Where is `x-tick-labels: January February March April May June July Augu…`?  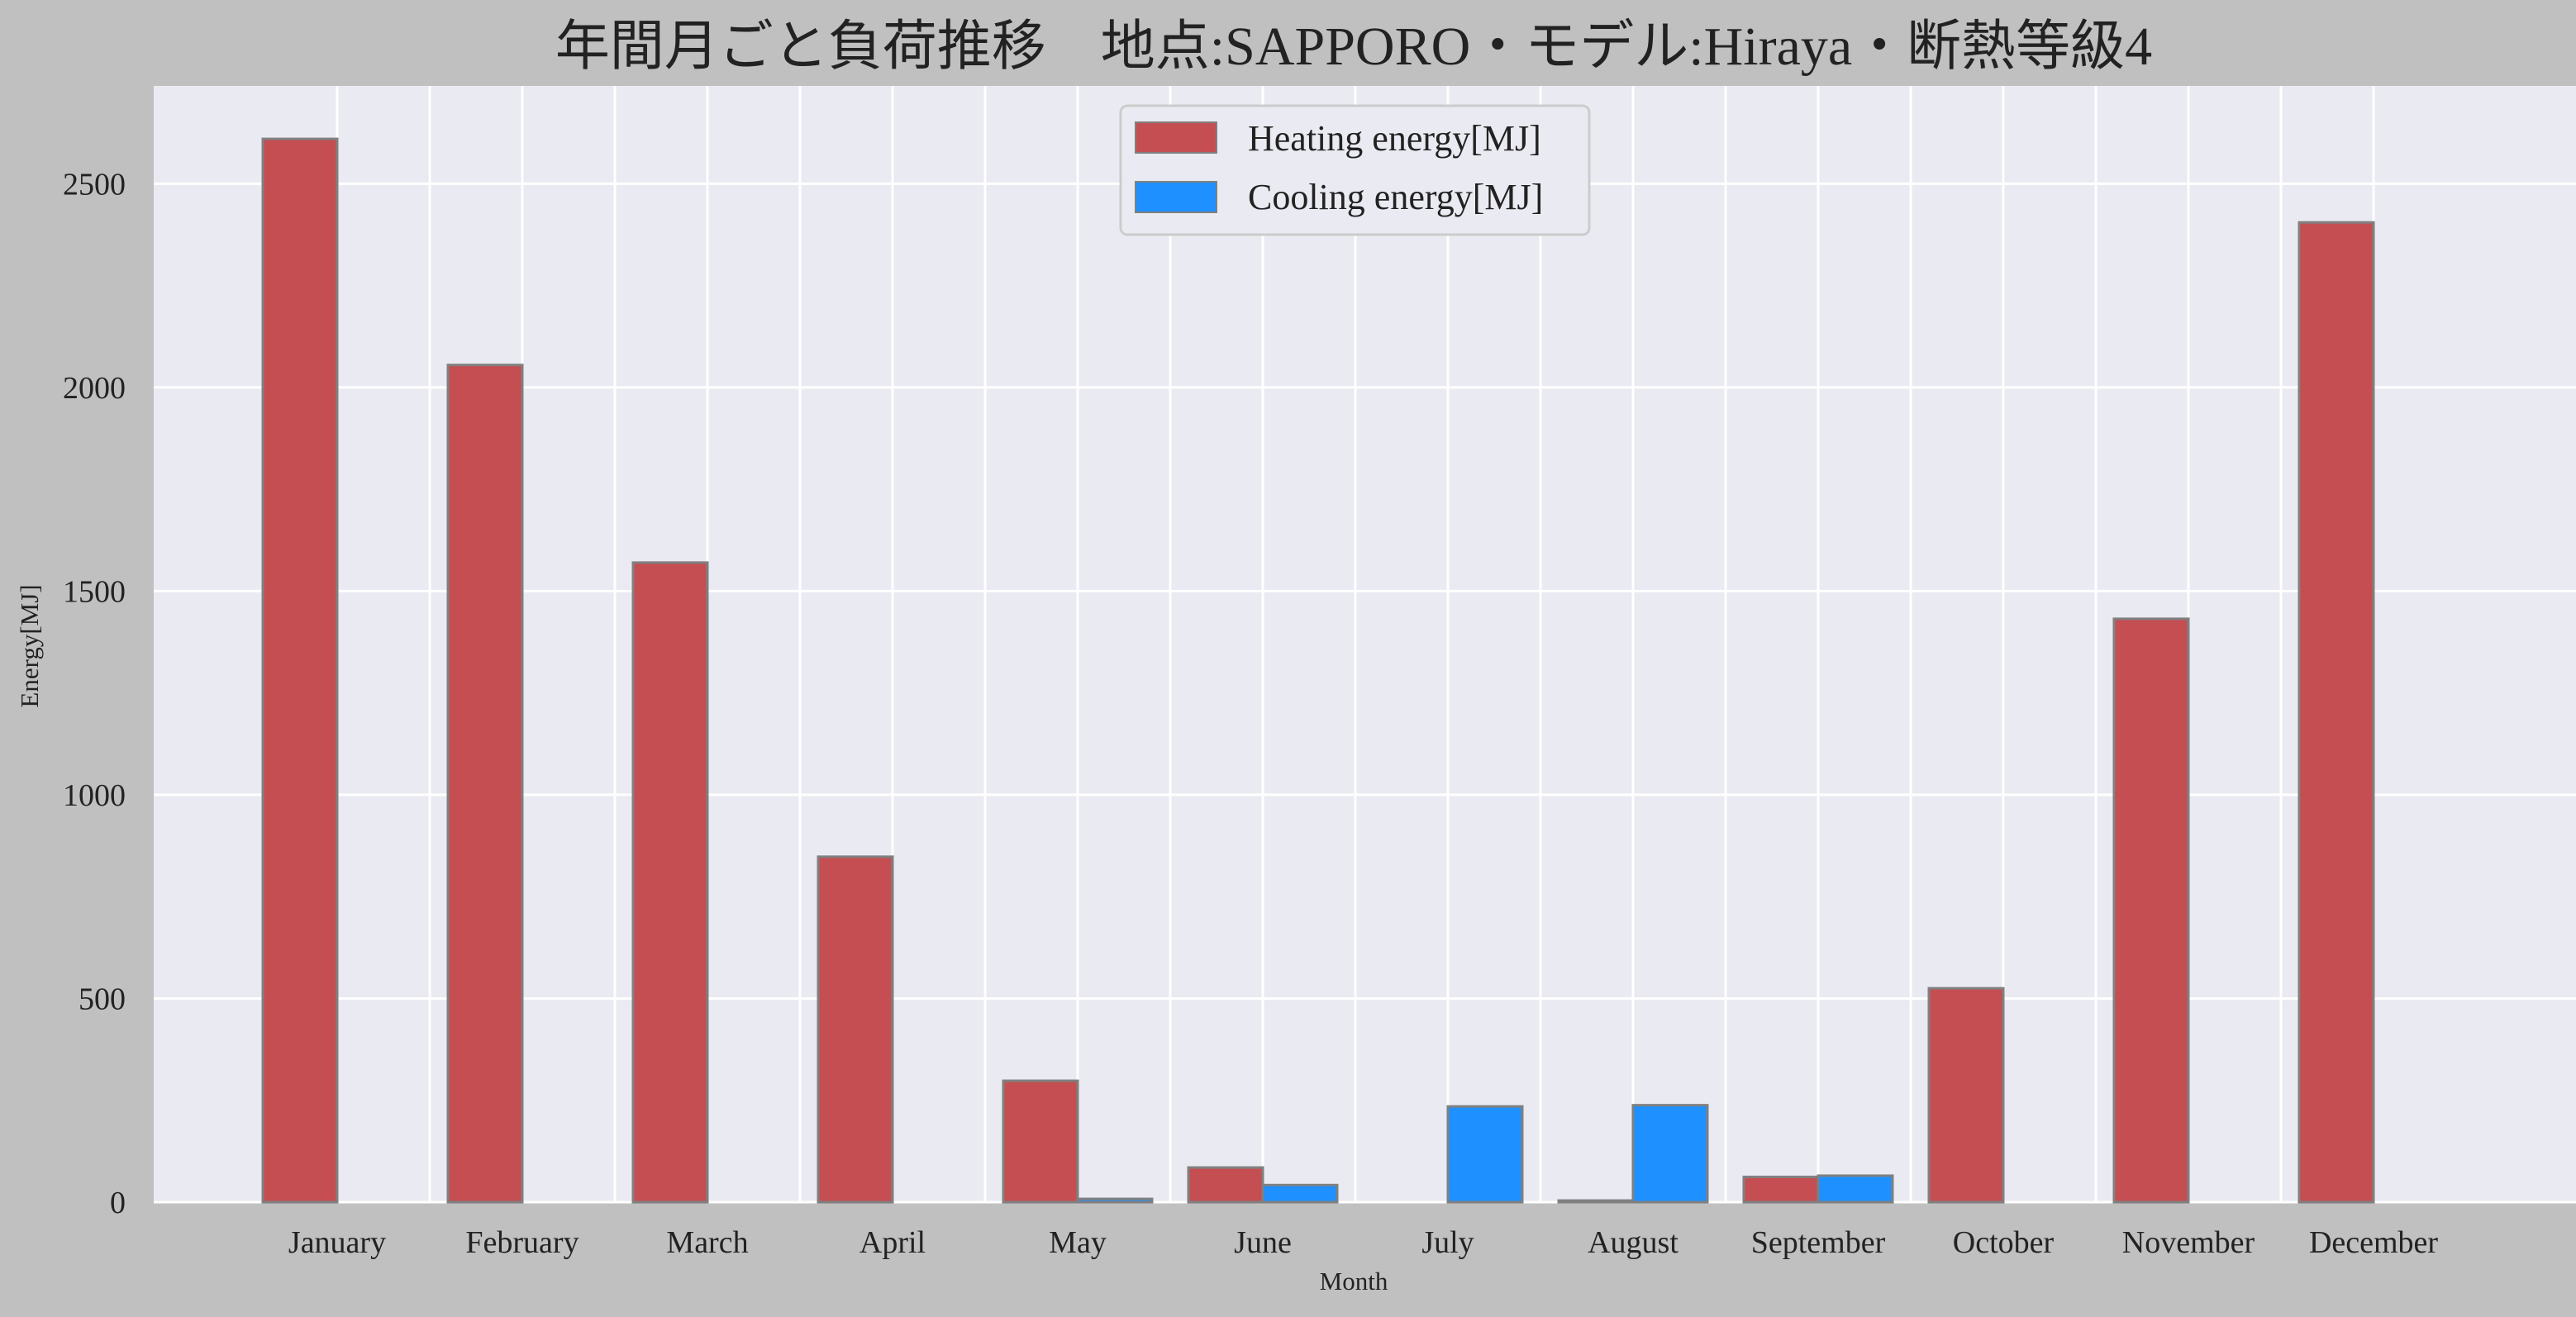 x-tick-labels: January February March April May June July Augu… is located at coordinates (1363, 1242).